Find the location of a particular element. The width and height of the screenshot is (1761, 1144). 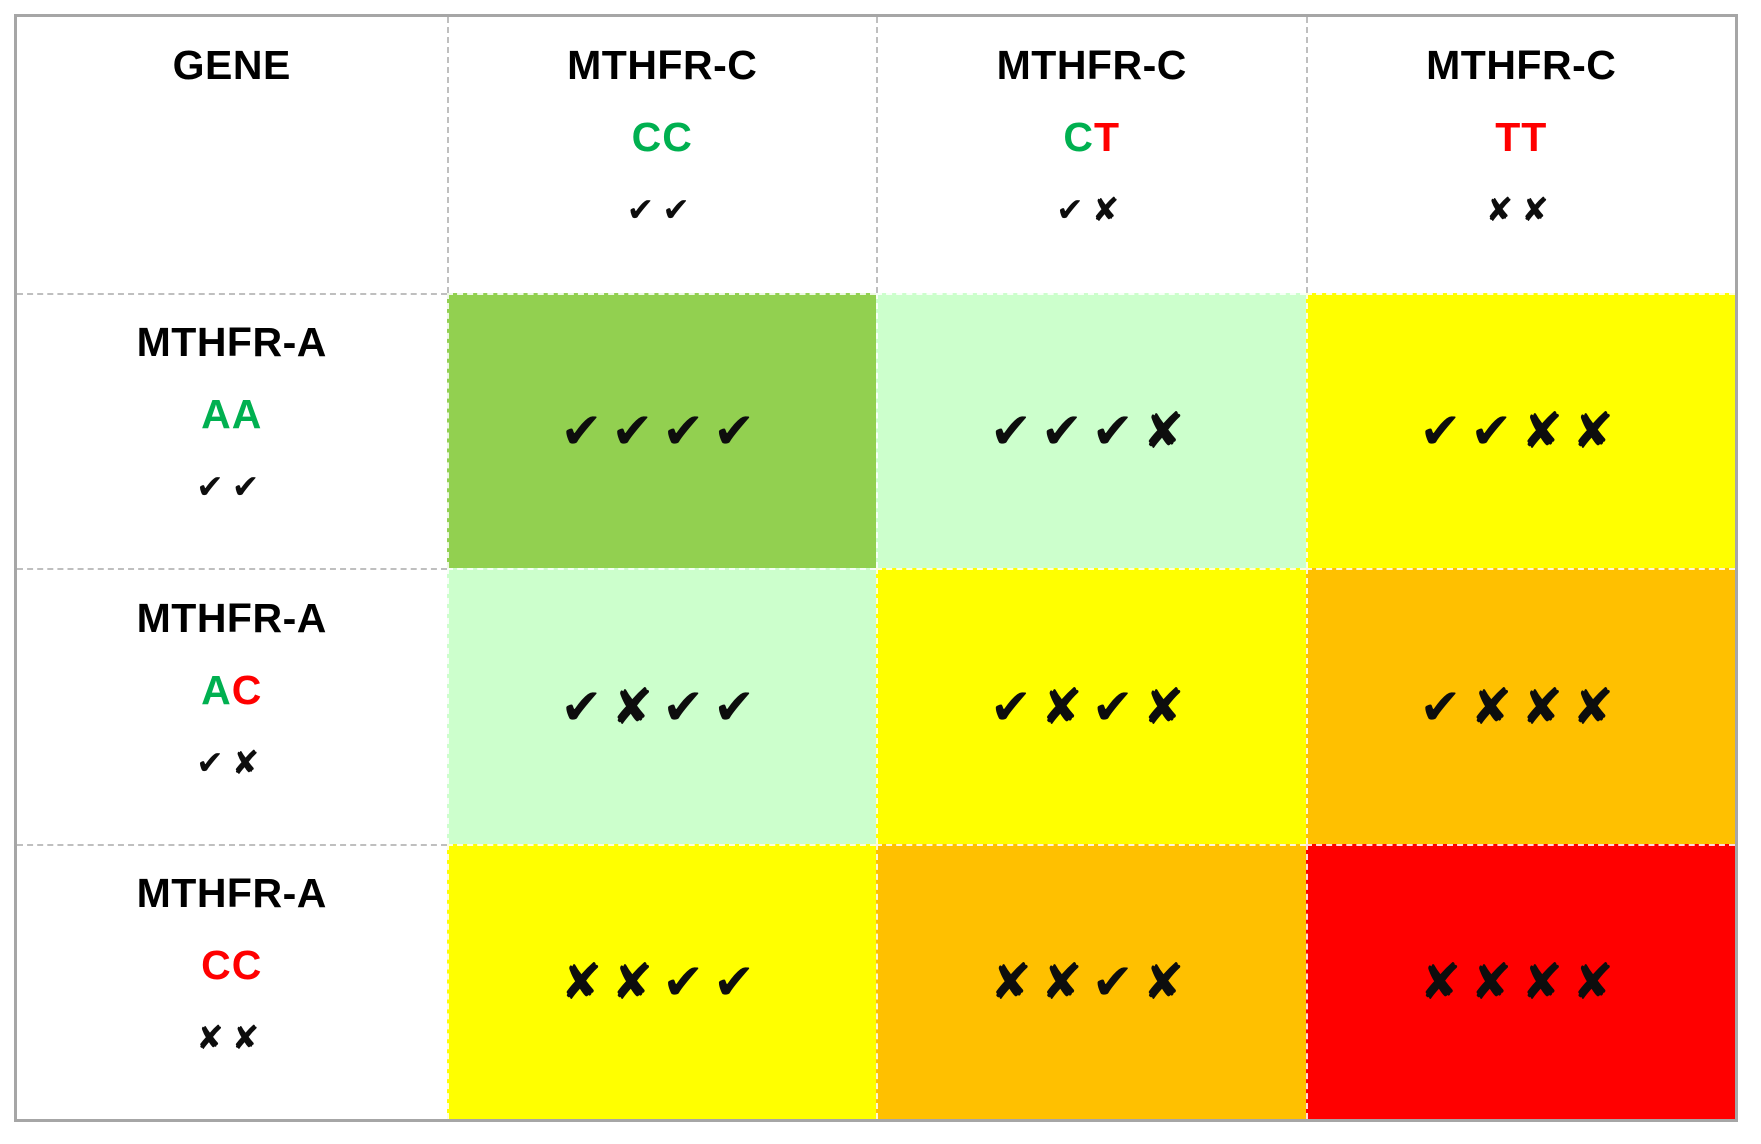

cell-marks: ✘✘✔✔ is located at coordinates (662, 982).